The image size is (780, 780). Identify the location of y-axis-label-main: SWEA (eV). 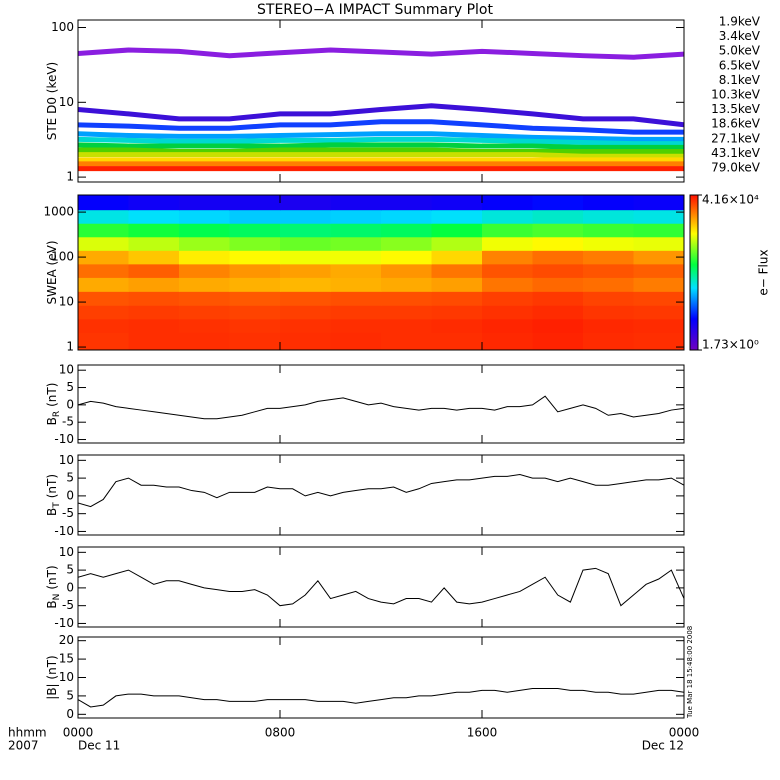
(52, 272).